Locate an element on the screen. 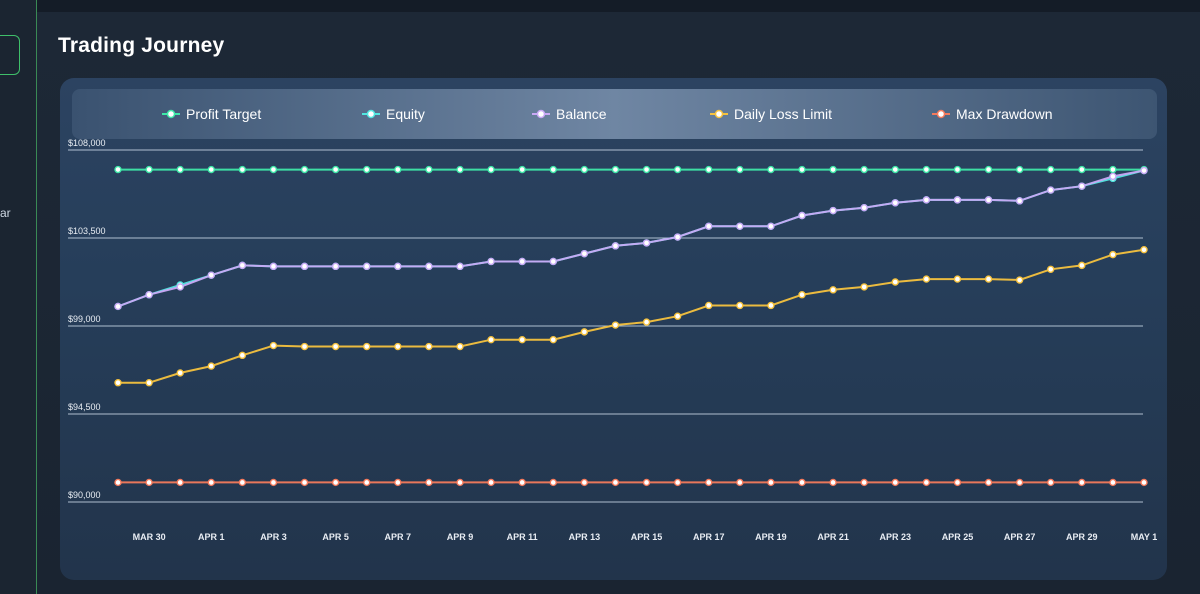  x-tick-label: APR 5 is located at coordinates (335, 537).